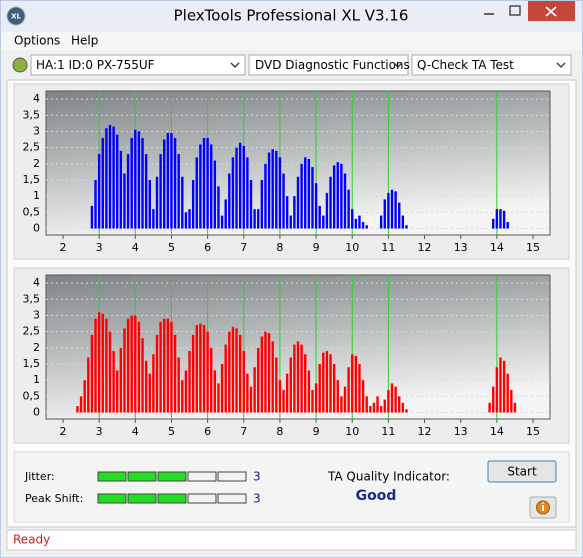 Image resolution: width=583 pixels, height=558 pixels. What do you see at coordinates (138, 65) in the screenshot?
I see `drive-dropdown` at bounding box center [138, 65].